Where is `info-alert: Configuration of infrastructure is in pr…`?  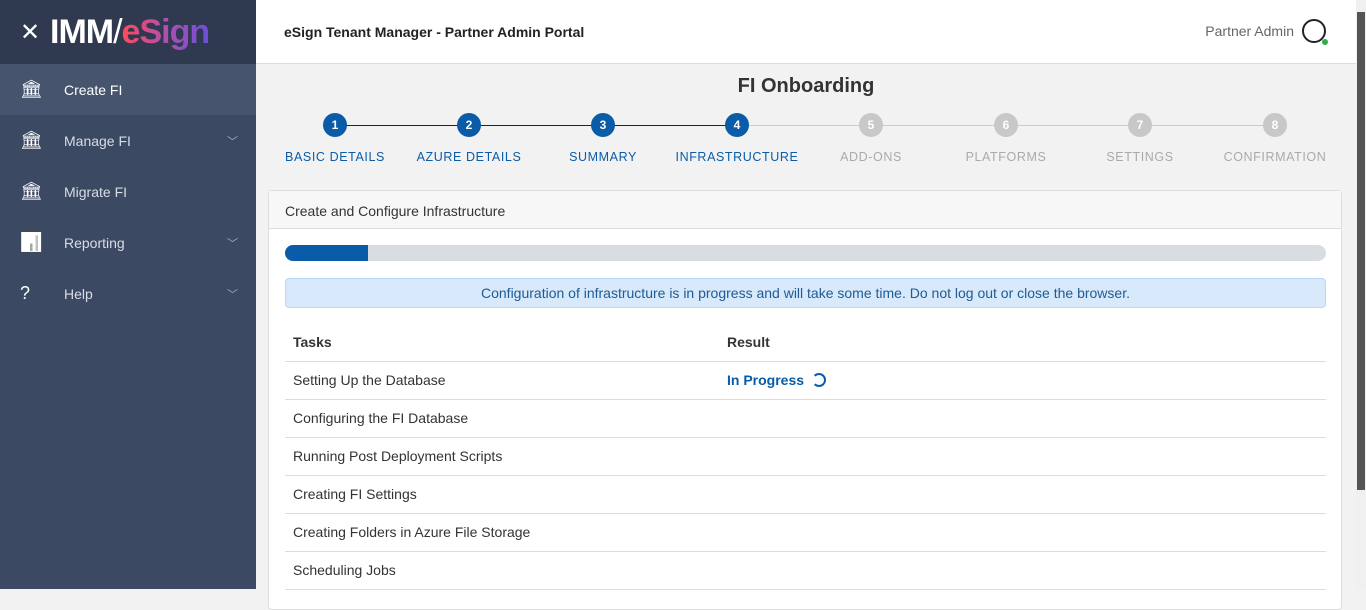
info-alert: Configuration of infrastructure is in pr… is located at coordinates (805, 293).